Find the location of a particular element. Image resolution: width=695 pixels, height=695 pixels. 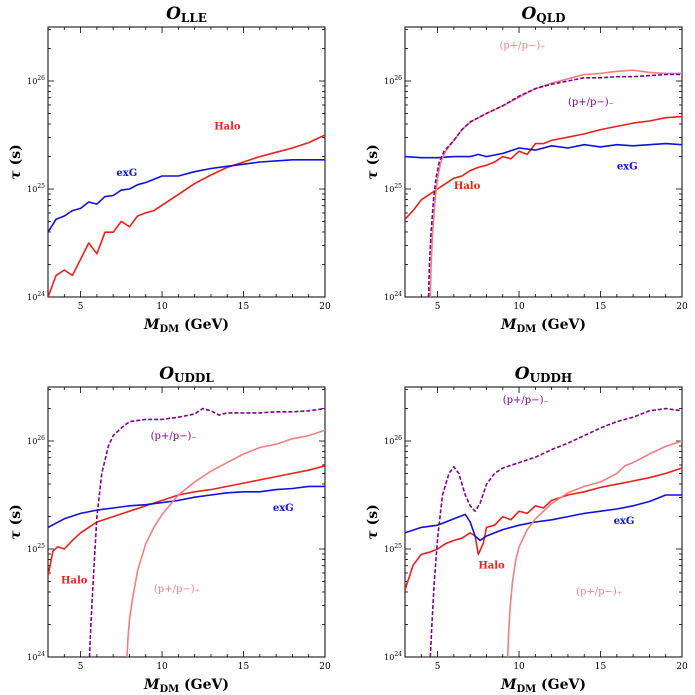

panel-title: OLLE is located at coordinates (186, 14).